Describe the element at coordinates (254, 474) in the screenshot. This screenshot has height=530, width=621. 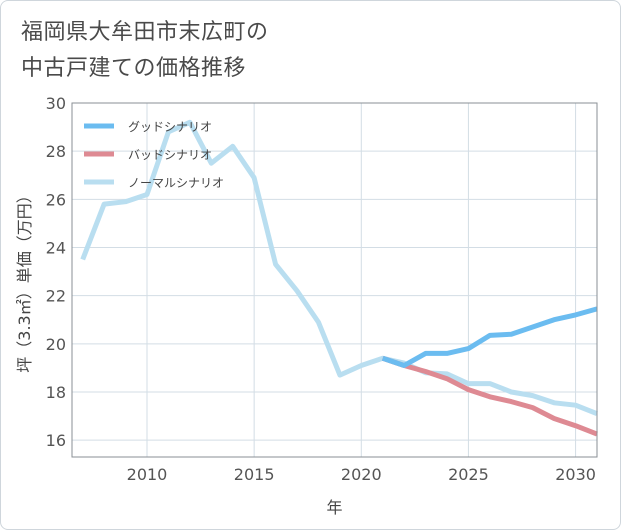
I see `x-tick-label: 2015` at that location.